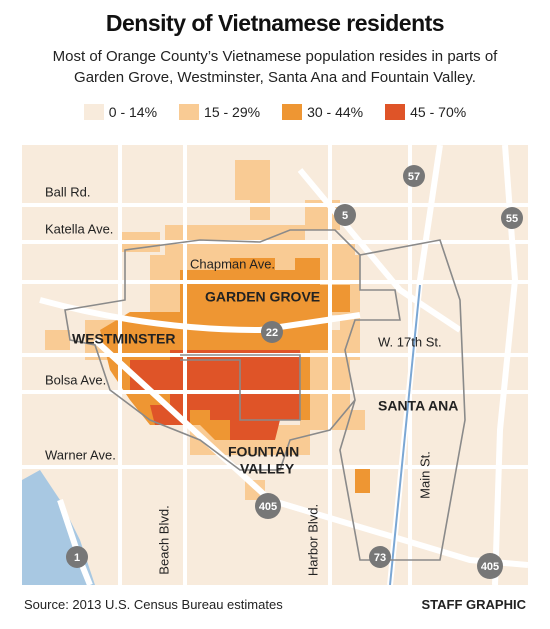  Describe the element at coordinates (345, 216) in the screenshot. I see `highway-label: 5` at that location.